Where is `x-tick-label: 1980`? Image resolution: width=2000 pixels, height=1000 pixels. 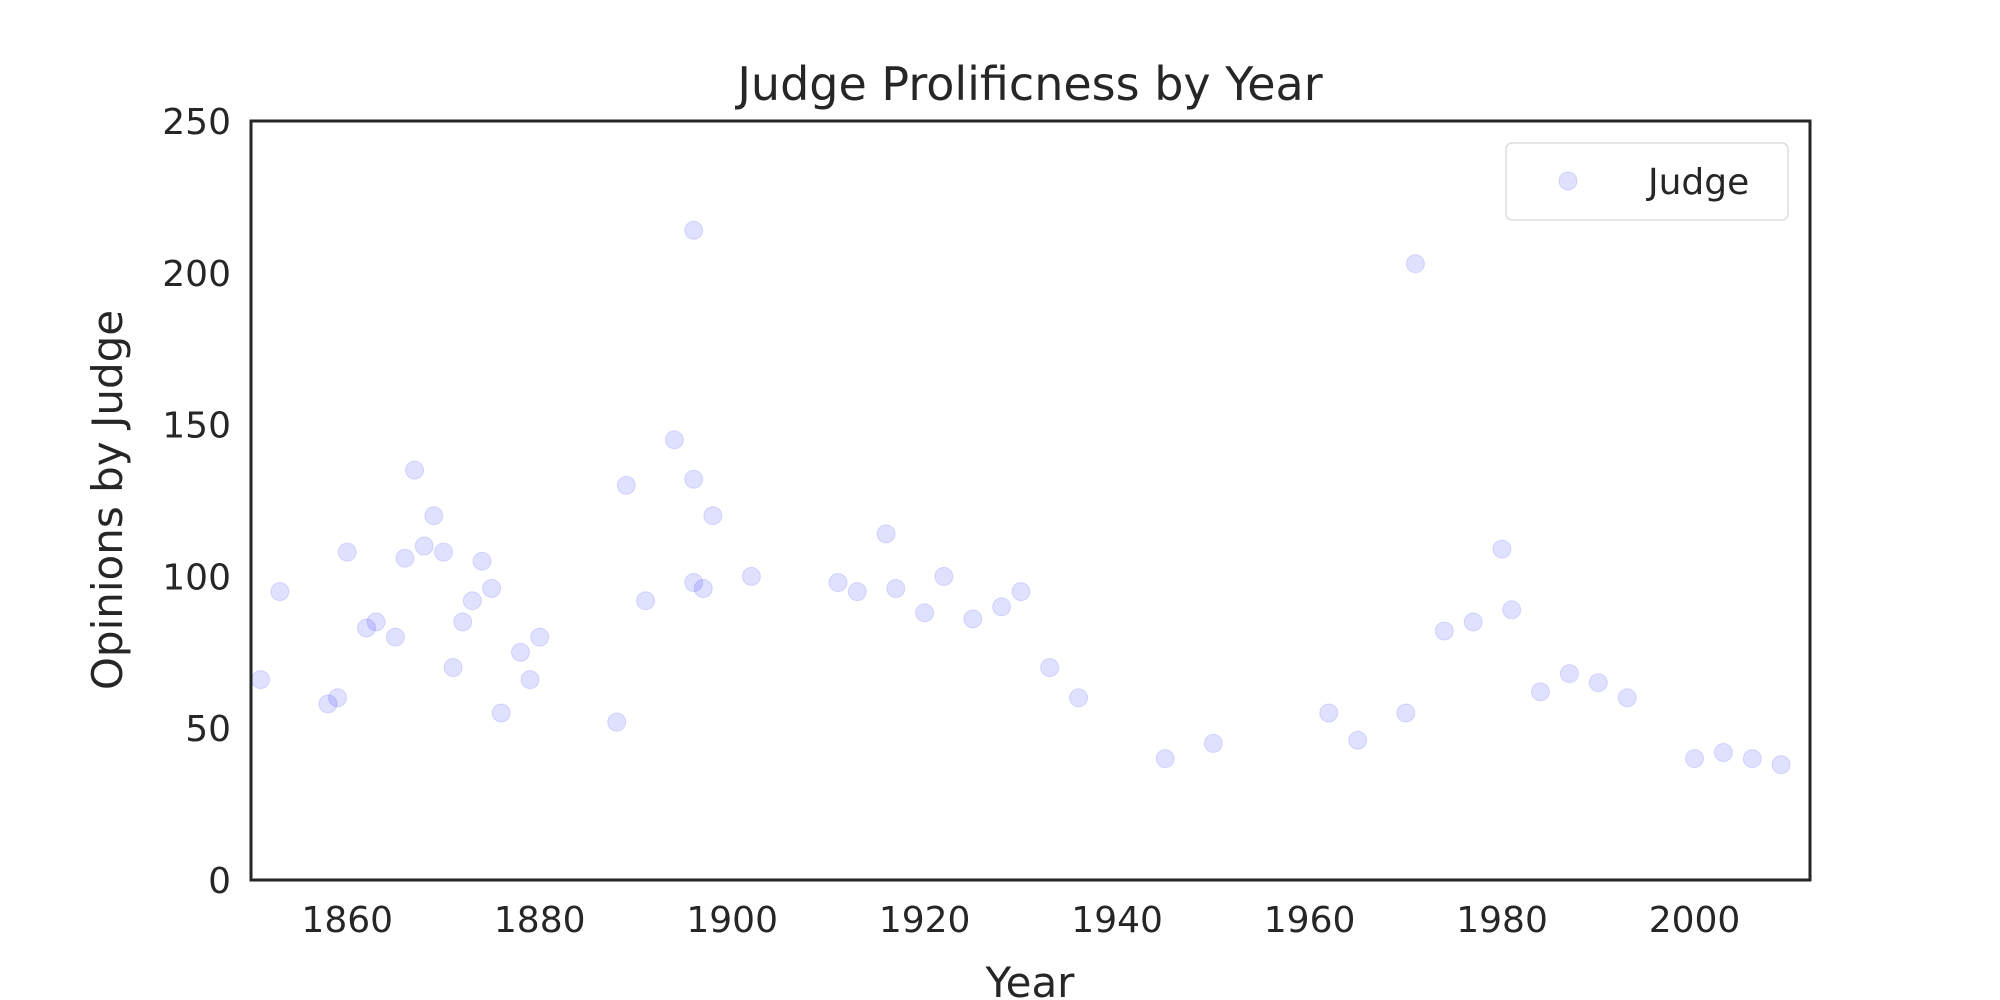
x-tick-label: 1980 is located at coordinates (1502, 920).